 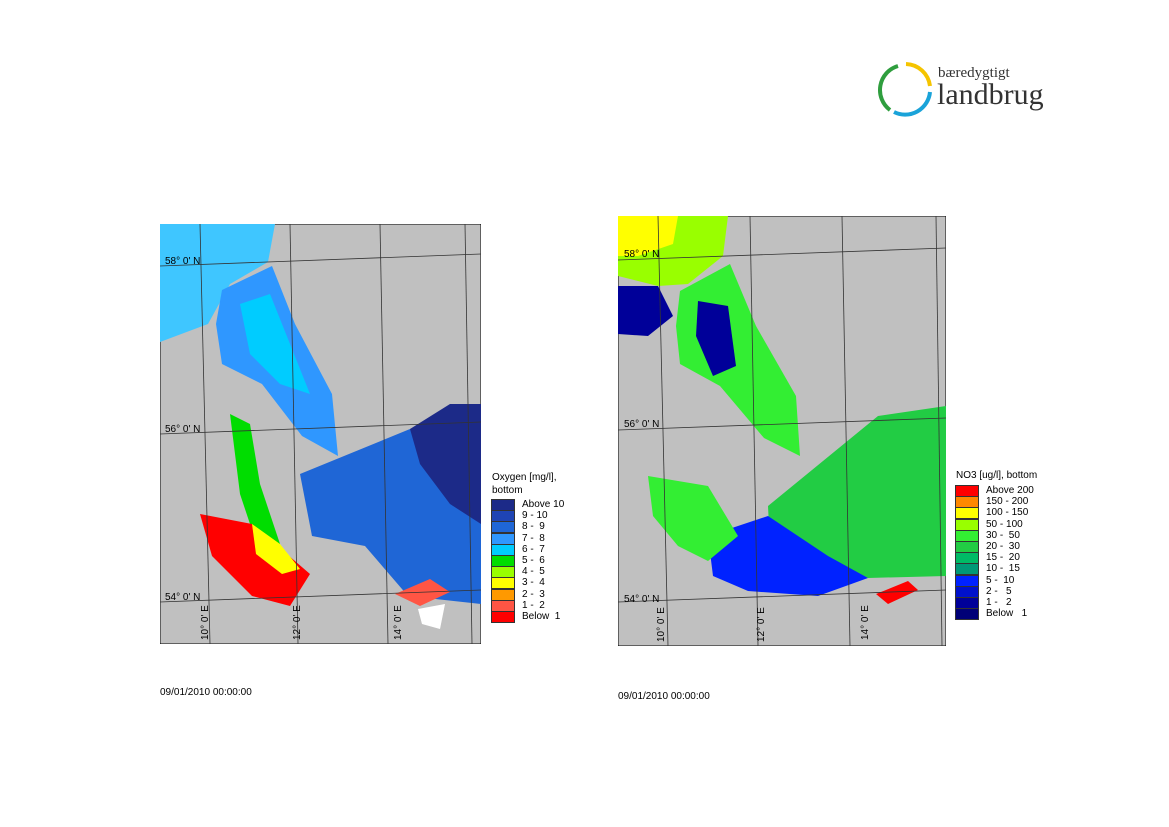 What do you see at coordinates (1010, 490) in the screenshot?
I see `legend-label: Above 200` at bounding box center [1010, 490].